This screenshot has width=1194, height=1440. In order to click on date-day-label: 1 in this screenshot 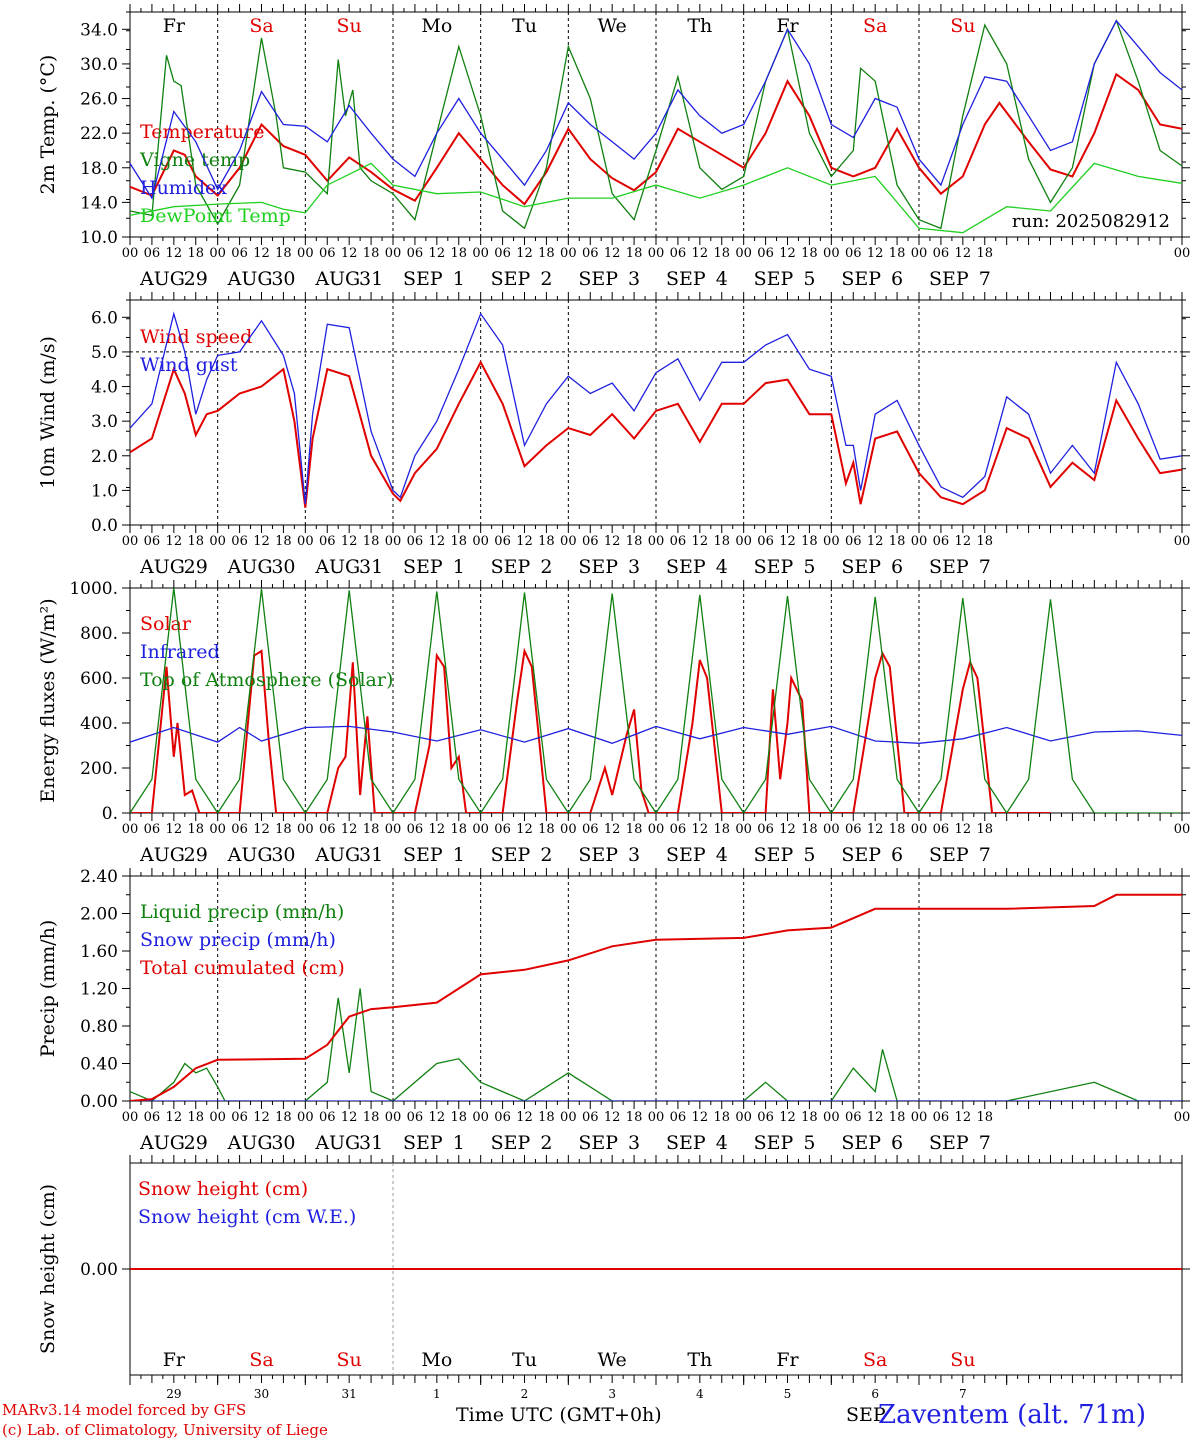, I will do `click(459, 279)`.